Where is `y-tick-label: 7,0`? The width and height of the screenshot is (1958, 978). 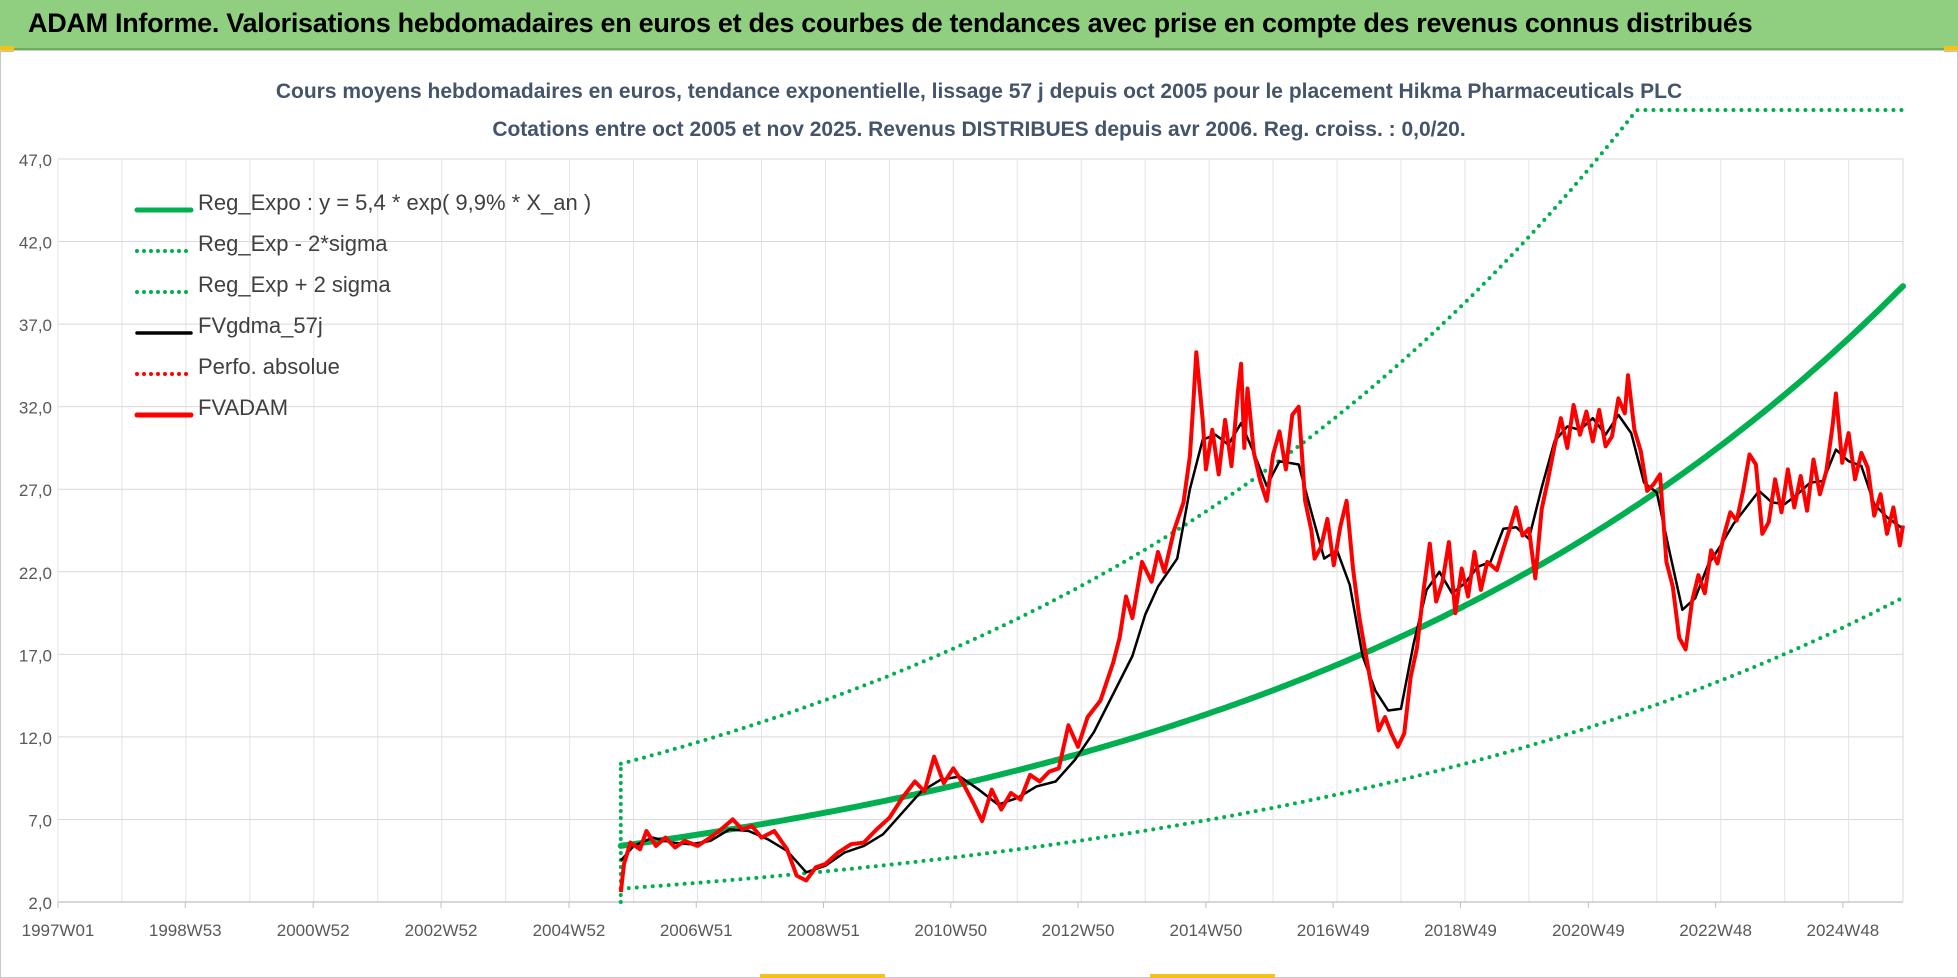 y-tick-label: 7,0 is located at coordinates (40, 820).